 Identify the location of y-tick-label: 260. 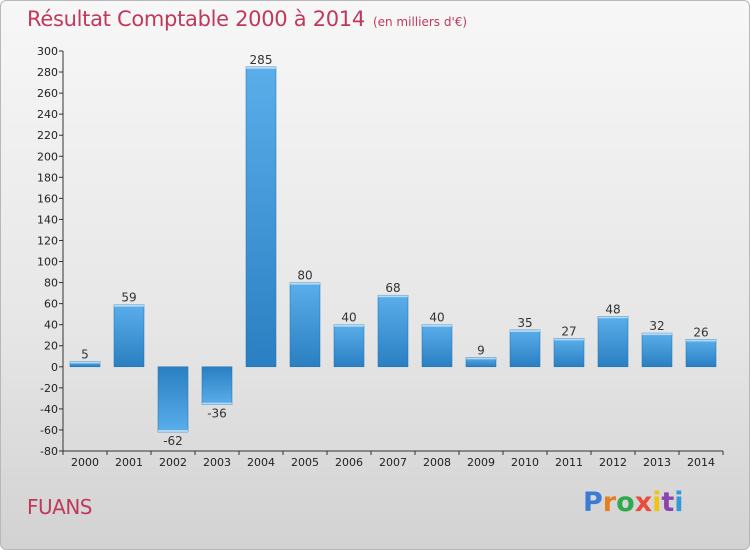
(47, 93).